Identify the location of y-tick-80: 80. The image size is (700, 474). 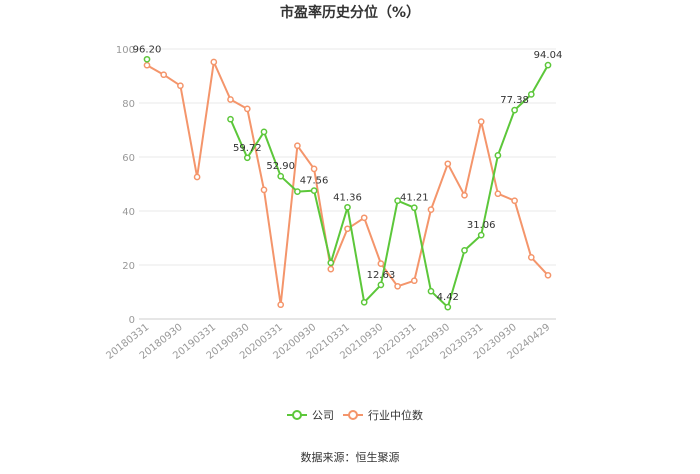
(128, 104).